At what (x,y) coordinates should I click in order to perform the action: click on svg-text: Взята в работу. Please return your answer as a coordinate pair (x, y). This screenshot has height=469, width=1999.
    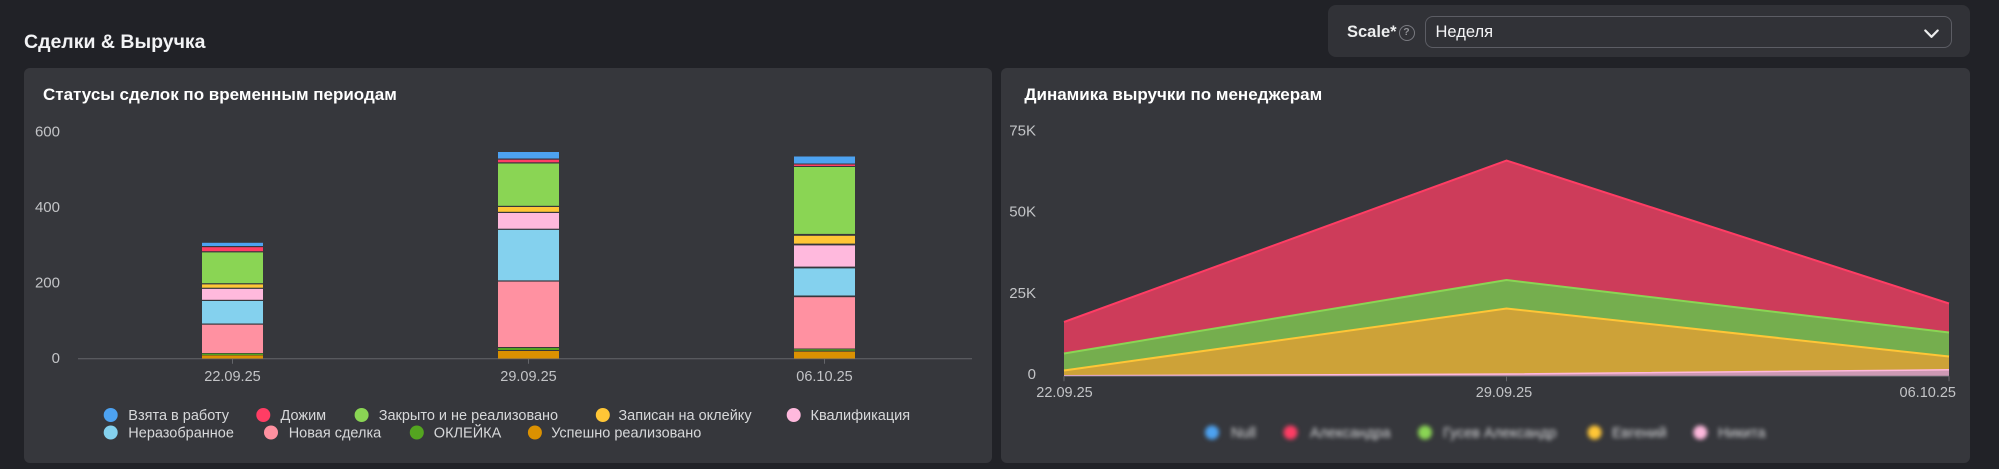
    Looking at the image, I should click on (178, 416).